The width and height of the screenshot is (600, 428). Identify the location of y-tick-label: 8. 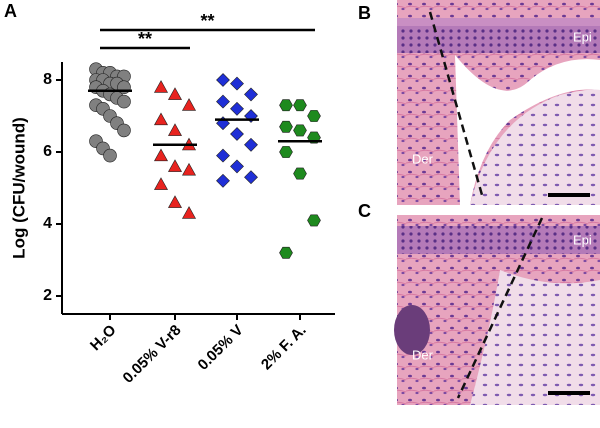
(47, 79).